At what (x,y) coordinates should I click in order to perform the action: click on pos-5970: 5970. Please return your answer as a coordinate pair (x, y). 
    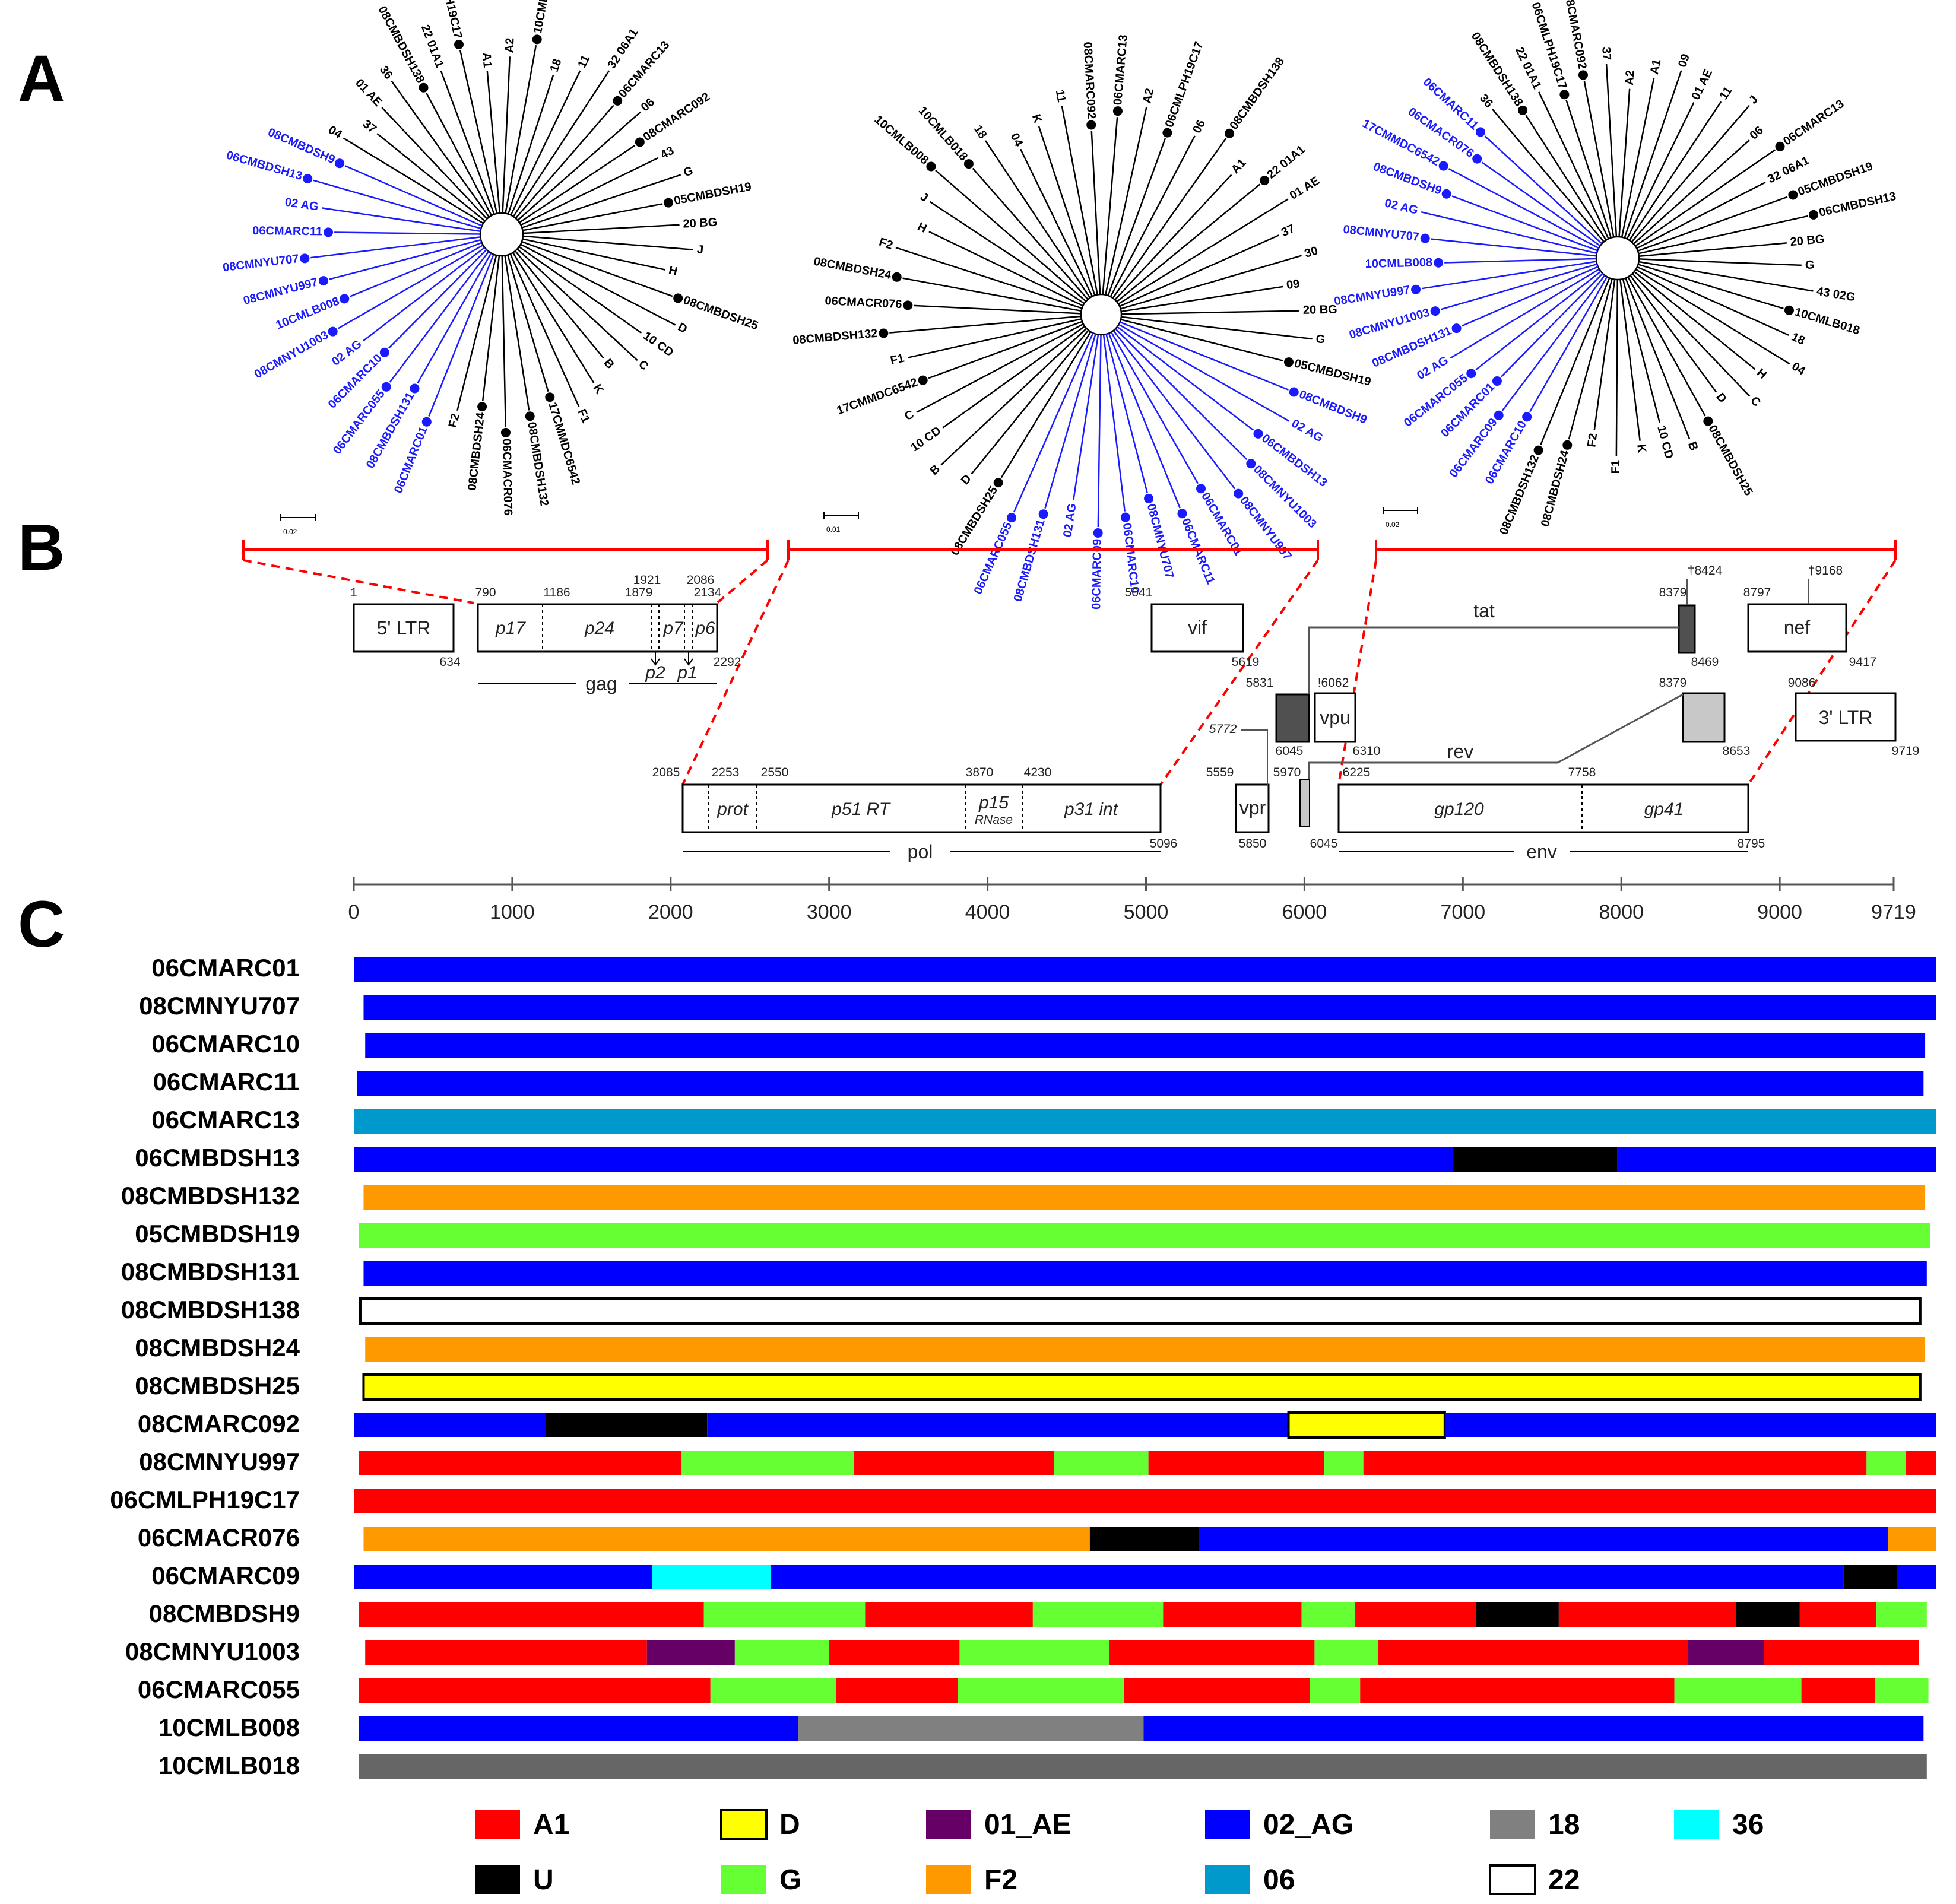
    Looking at the image, I should click on (1287, 772).